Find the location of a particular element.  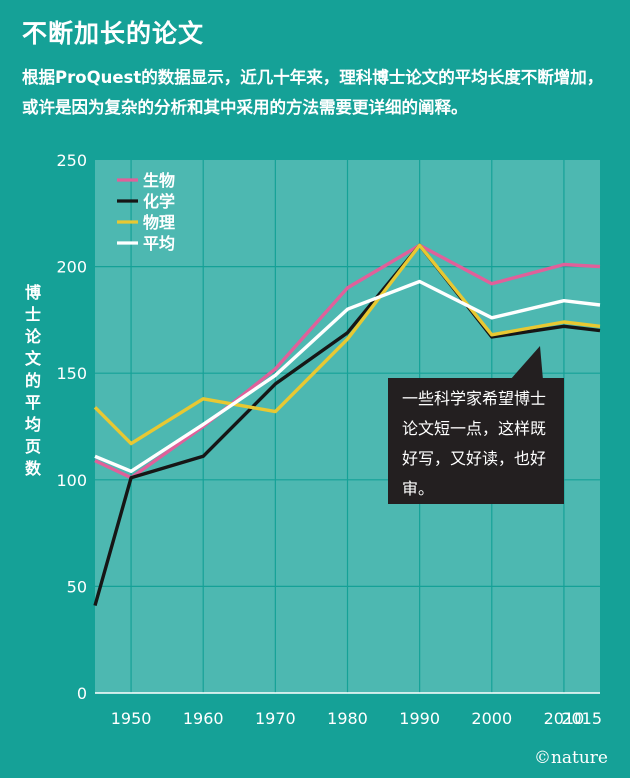

nature-logo: ©nature is located at coordinates (570, 758).